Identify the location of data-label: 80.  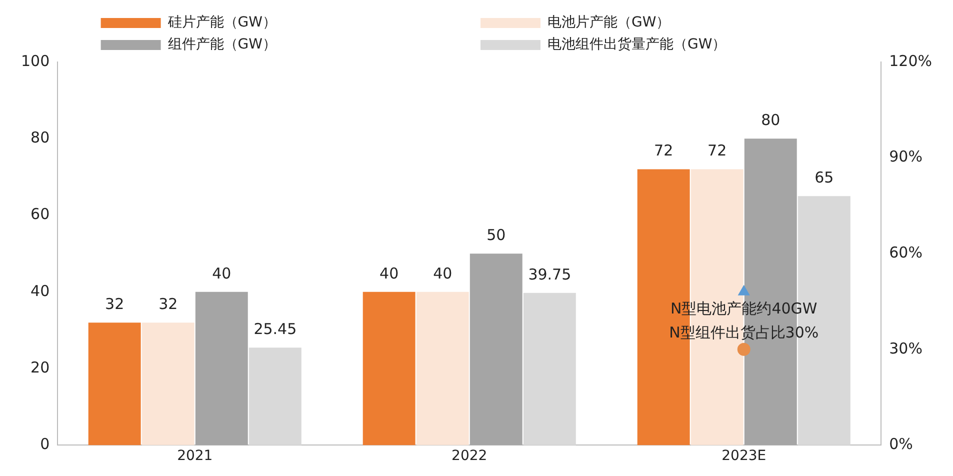
(770, 120).